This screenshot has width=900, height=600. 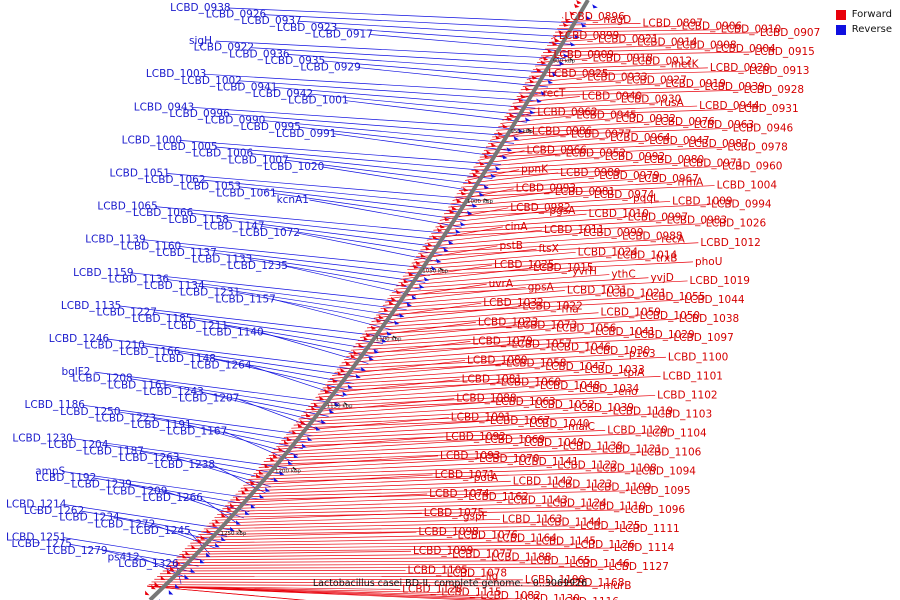 I want to click on forward-gene-label: LCBD_1069, so click(x=515, y=440).